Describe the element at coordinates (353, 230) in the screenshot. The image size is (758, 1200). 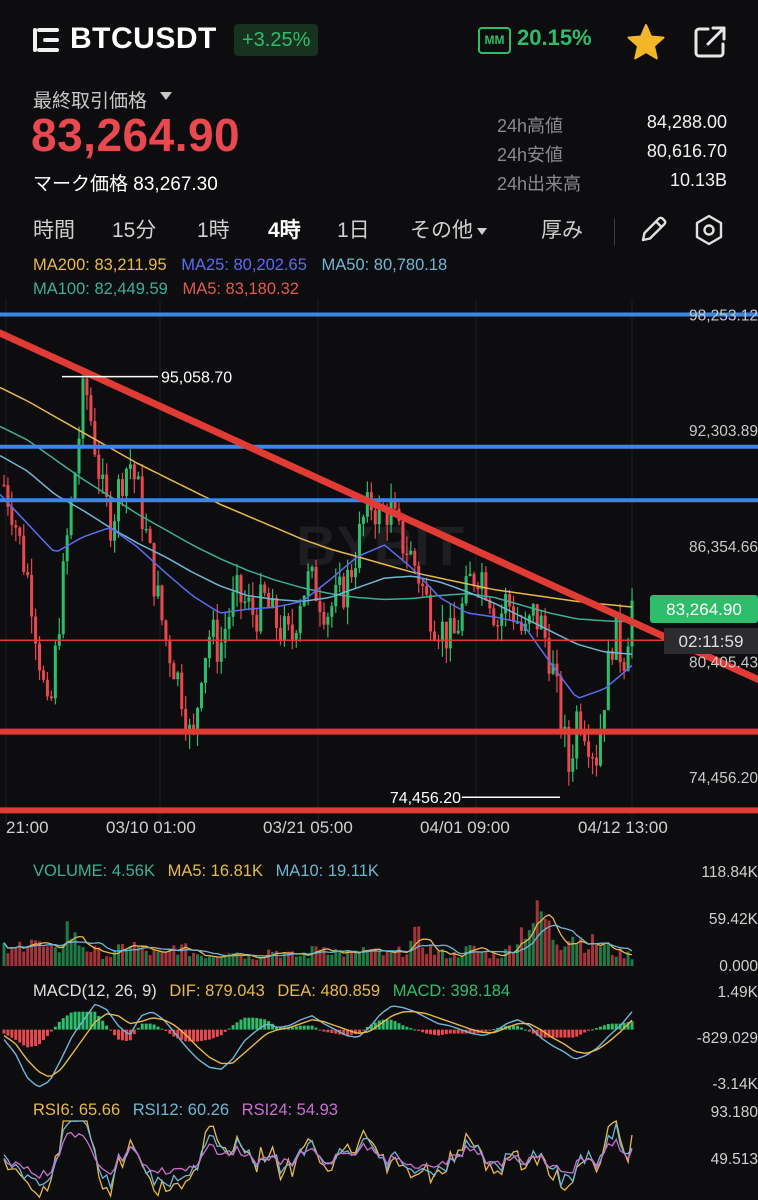
I see `tab-1d: 1日` at that location.